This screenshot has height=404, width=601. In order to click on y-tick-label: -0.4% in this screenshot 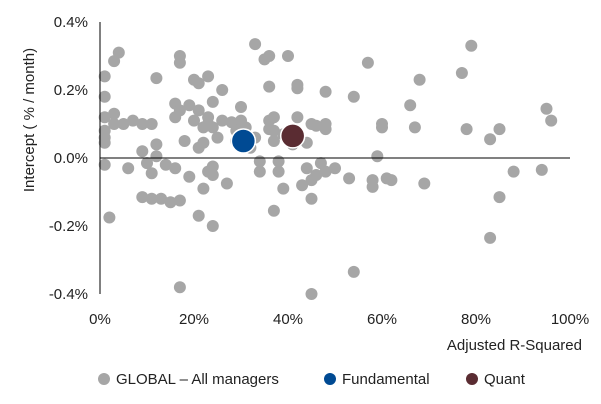, I will do `click(68, 294)`.